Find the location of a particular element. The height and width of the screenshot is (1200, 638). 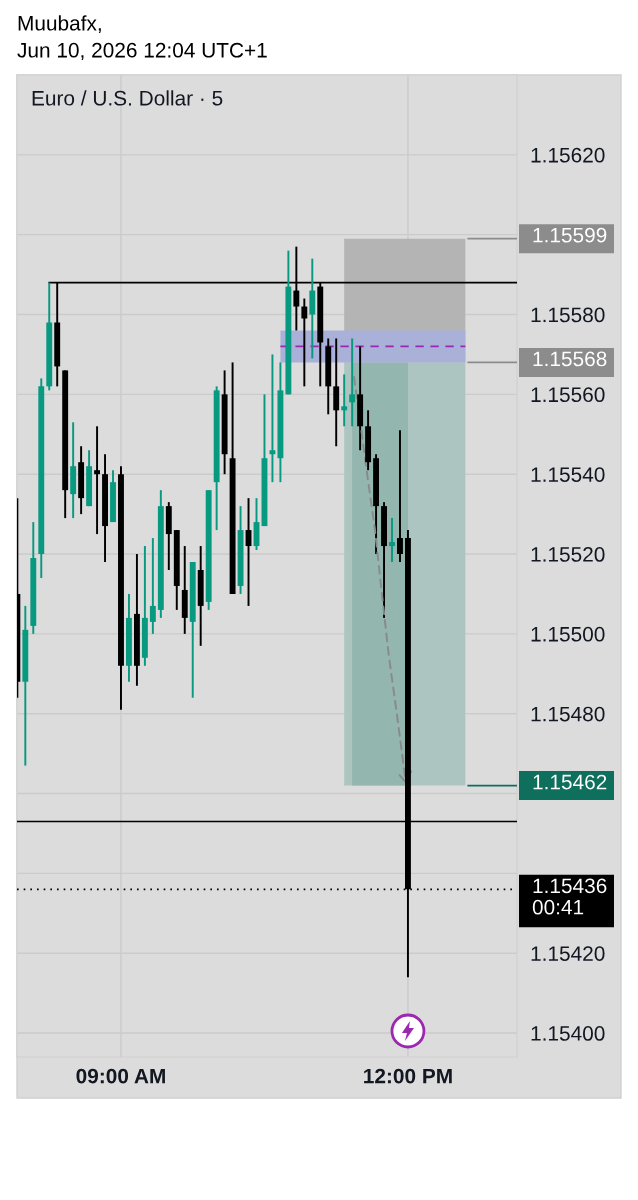

data-label: 1.15462 is located at coordinates (570, 782).